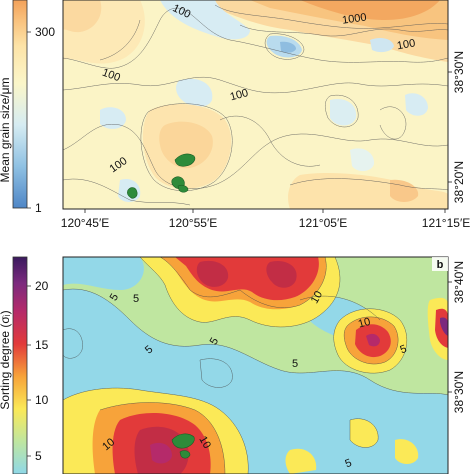 The width and height of the screenshot is (474, 474). What do you see at coordinates (20, 104) in the screenshot?
I see `colorbar-a-gradient` at bounding box center [20, 104].